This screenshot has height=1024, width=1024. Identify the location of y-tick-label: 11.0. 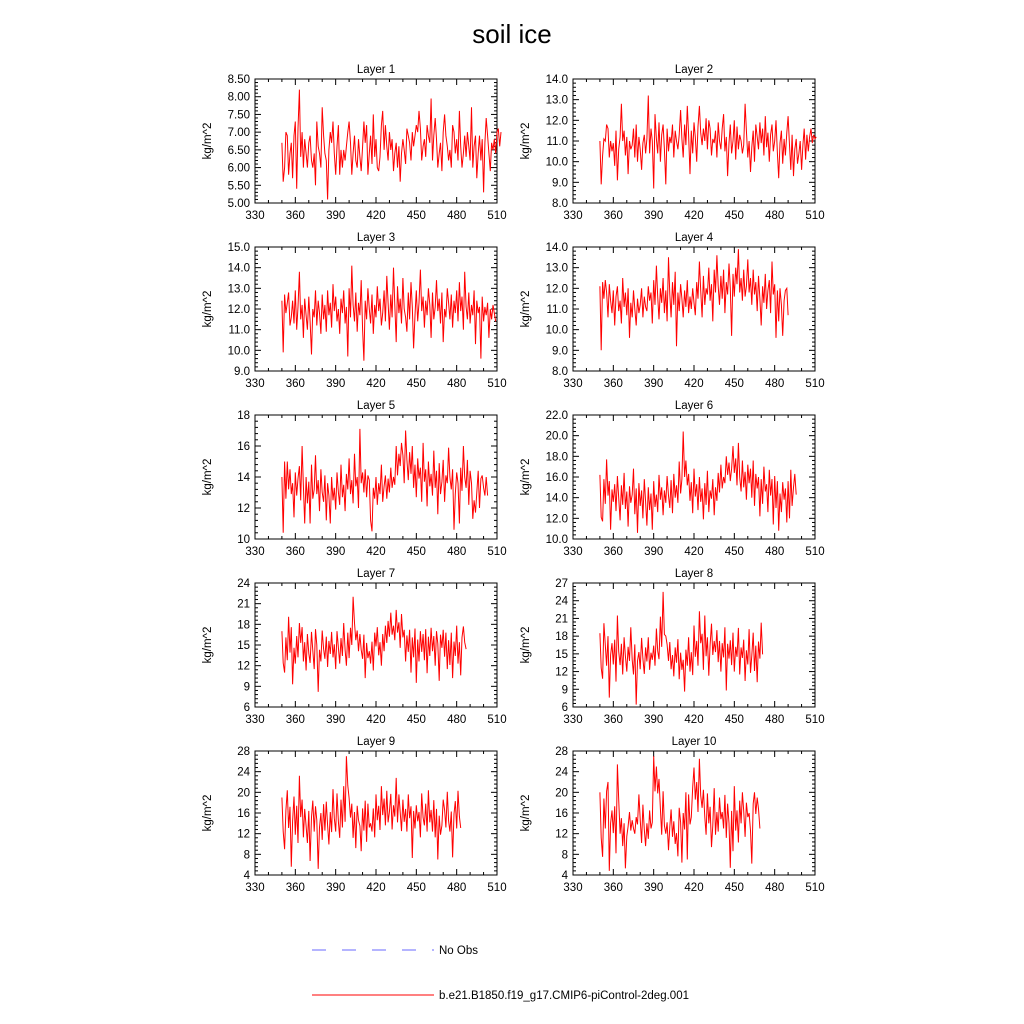
(557, 310).